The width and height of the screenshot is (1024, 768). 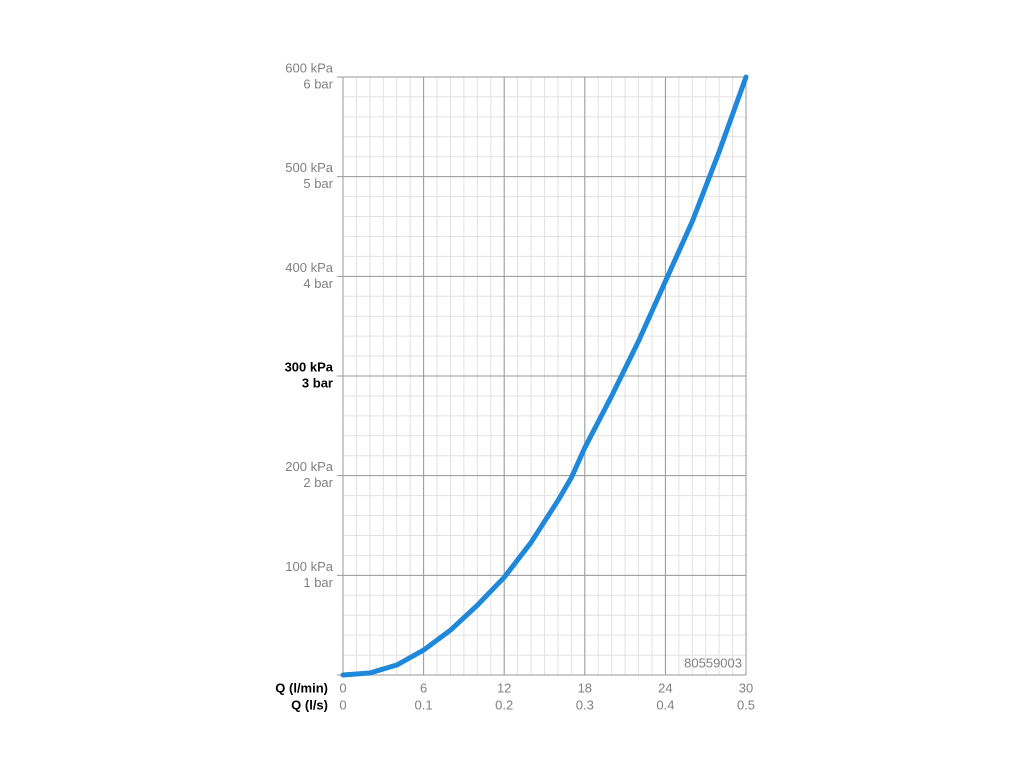 I want to click on x2-tick-label: 0.1, so click(x=424, y=704).